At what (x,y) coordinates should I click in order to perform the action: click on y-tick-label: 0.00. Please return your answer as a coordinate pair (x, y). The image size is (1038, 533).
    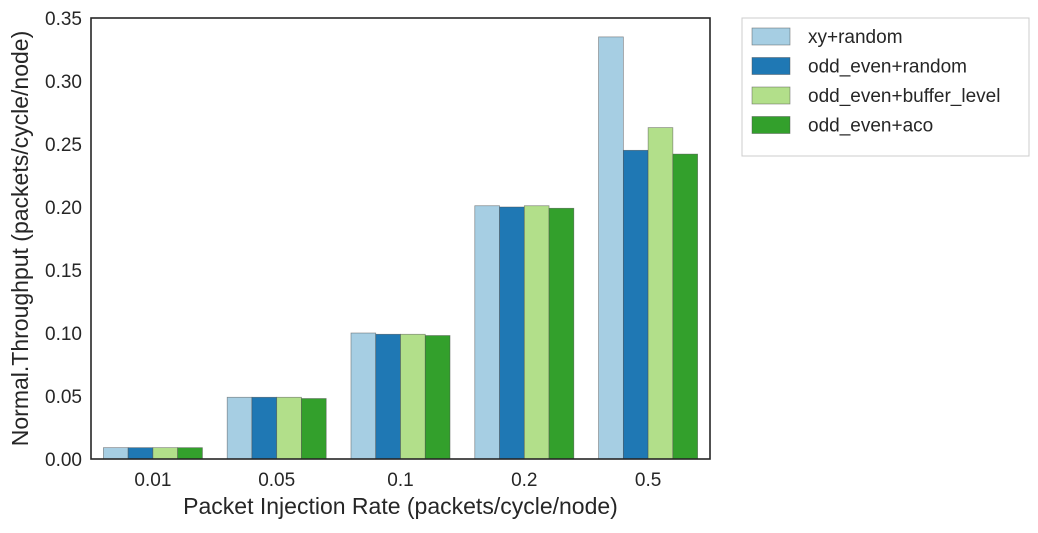
    Looking at the image, I should click on (63, 460).